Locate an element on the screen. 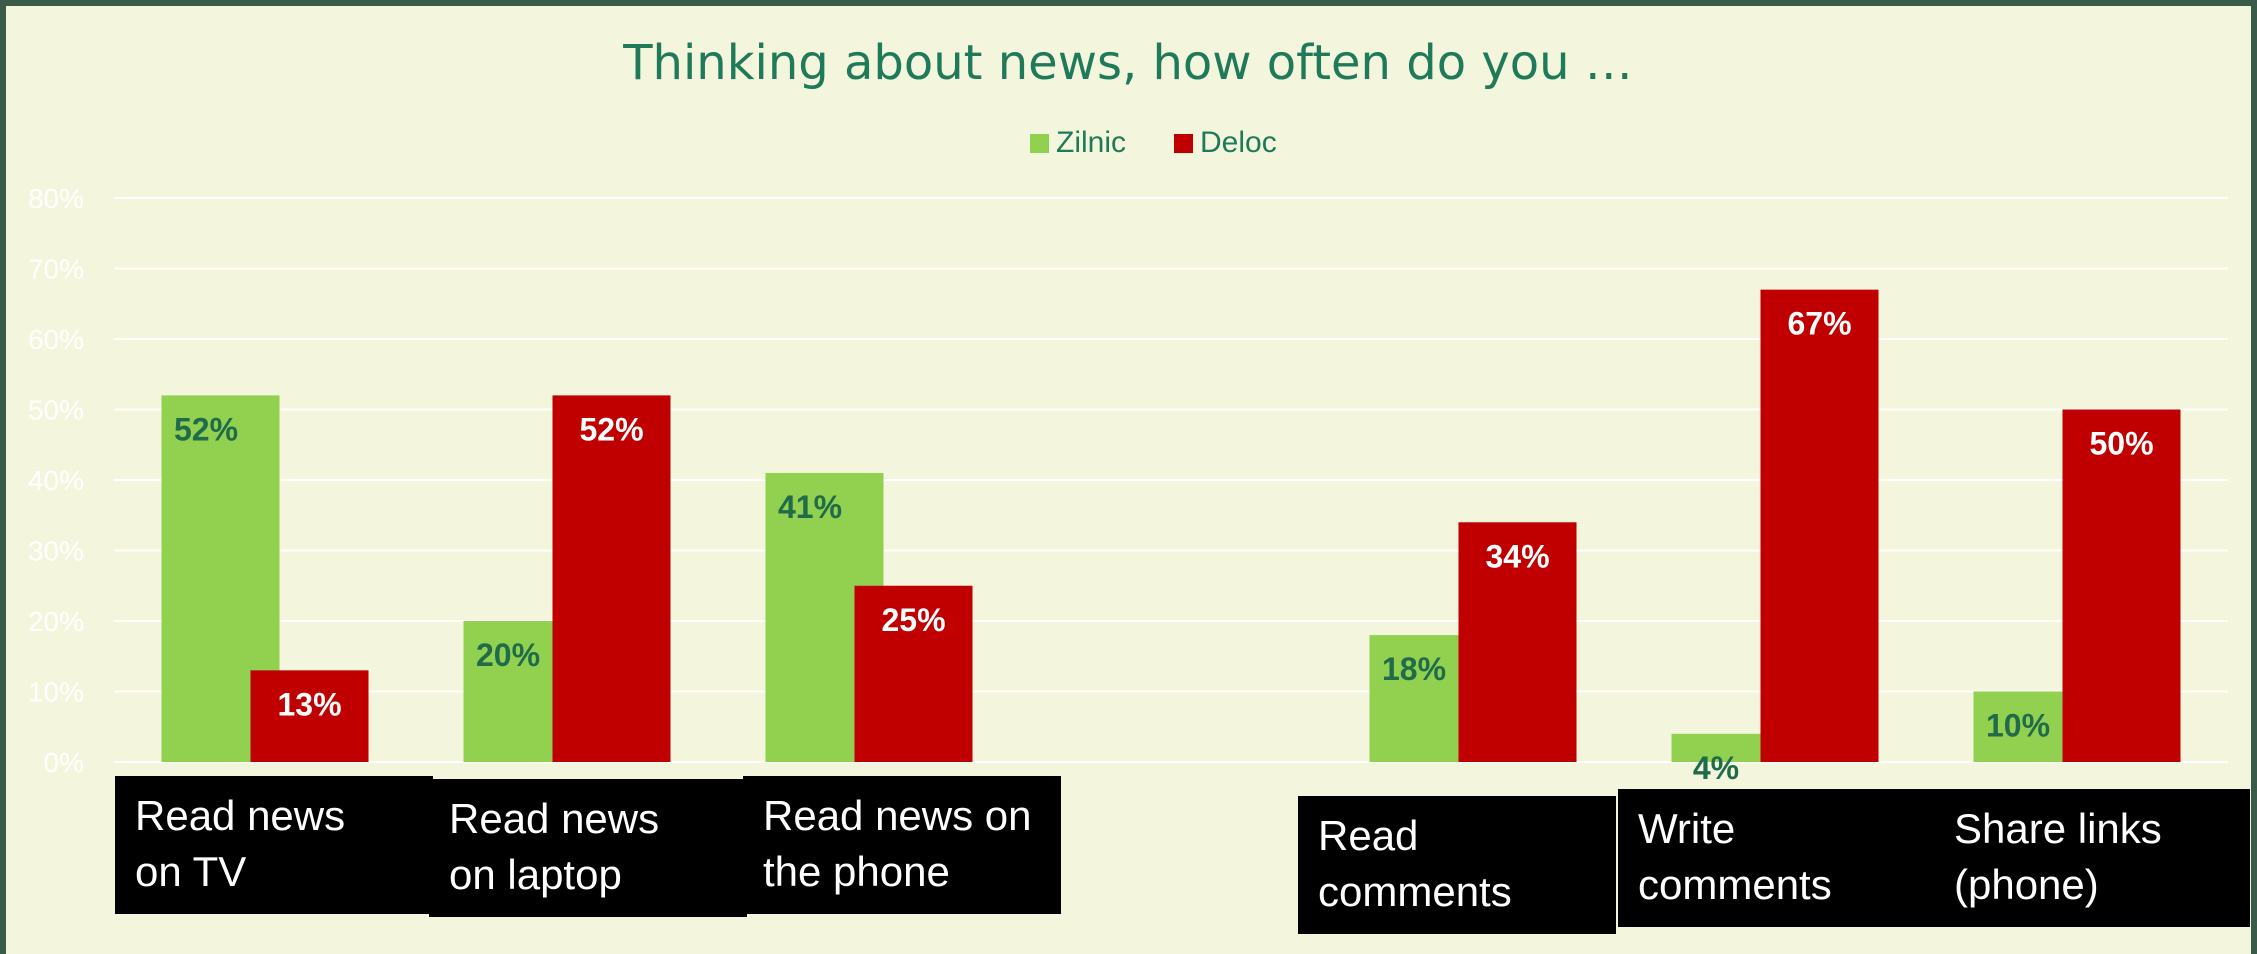  data-label: 4% is located at coordinates (1716, 768).